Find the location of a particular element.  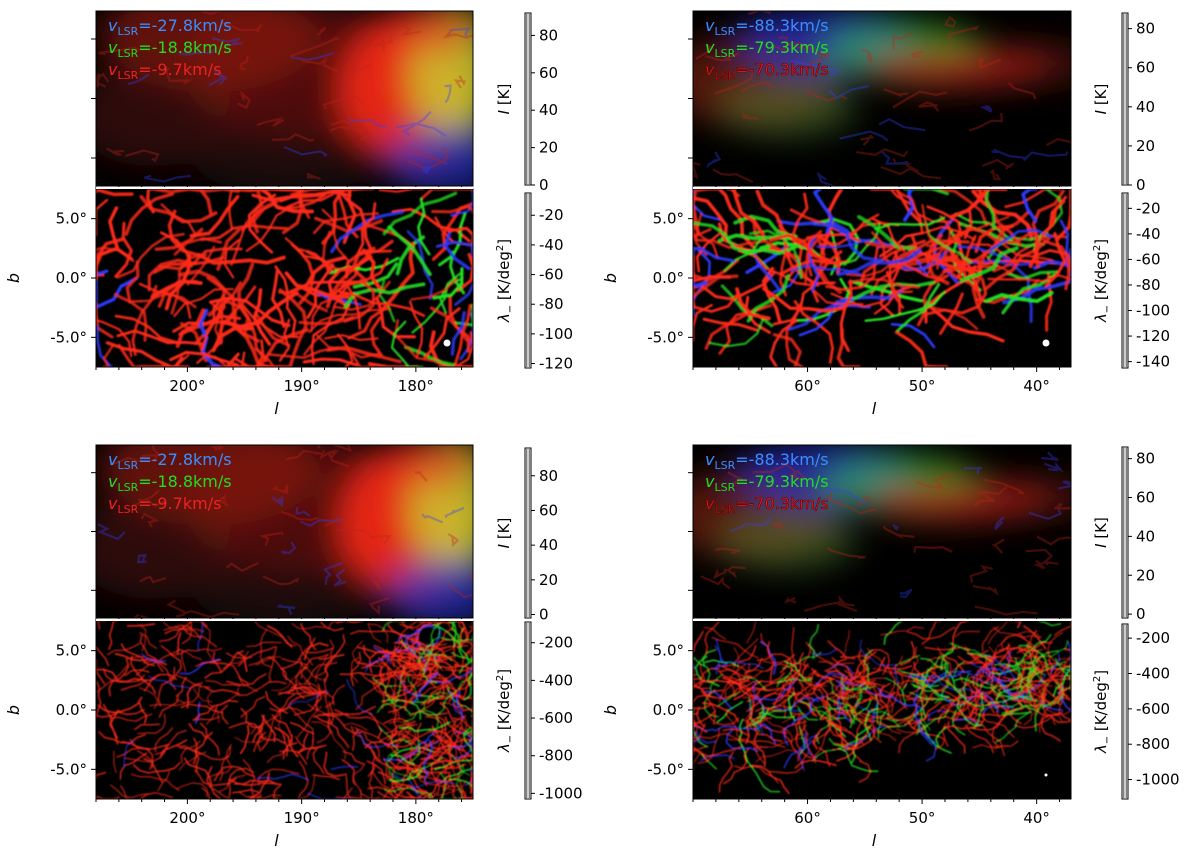

y-tick-label: 0.0° is located at coordinates (71, 278).